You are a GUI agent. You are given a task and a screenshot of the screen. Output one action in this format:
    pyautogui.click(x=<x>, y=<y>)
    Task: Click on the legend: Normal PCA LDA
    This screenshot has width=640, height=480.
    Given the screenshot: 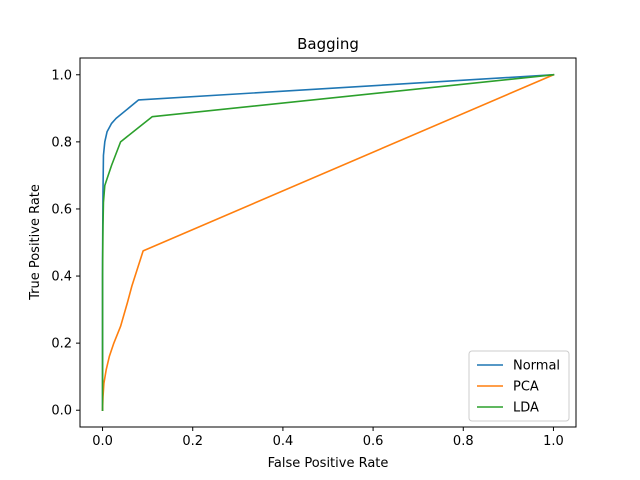 What is the action you would take?
    pyautogui.click(x=519, y=386)
    